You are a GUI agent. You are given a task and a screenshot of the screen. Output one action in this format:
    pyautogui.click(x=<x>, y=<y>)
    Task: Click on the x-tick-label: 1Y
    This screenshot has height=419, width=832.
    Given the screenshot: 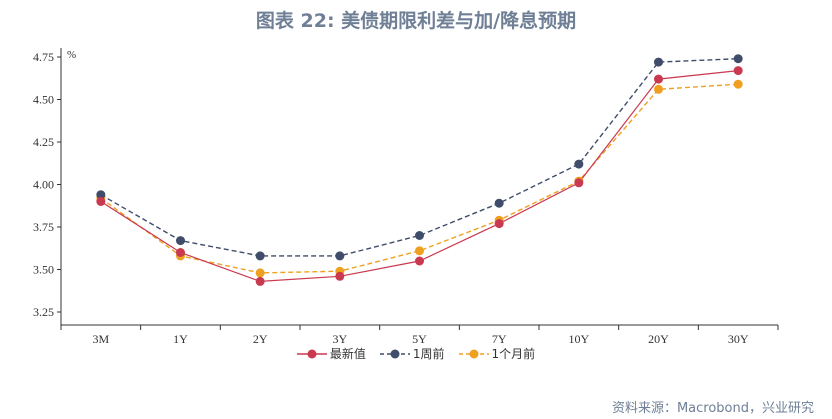 What is the action you would take?
    pyautogui.click(x=180, y=339)
    